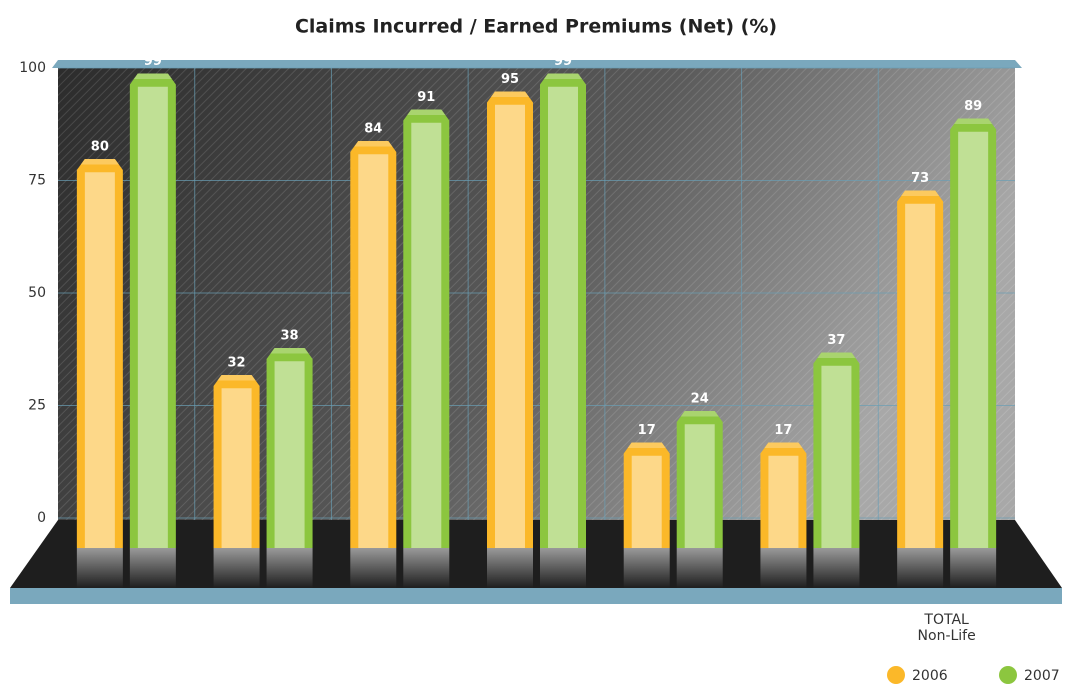 This screenshot has height=684, width=1068. I want to click on bar-group: 24, so click(699, 490).